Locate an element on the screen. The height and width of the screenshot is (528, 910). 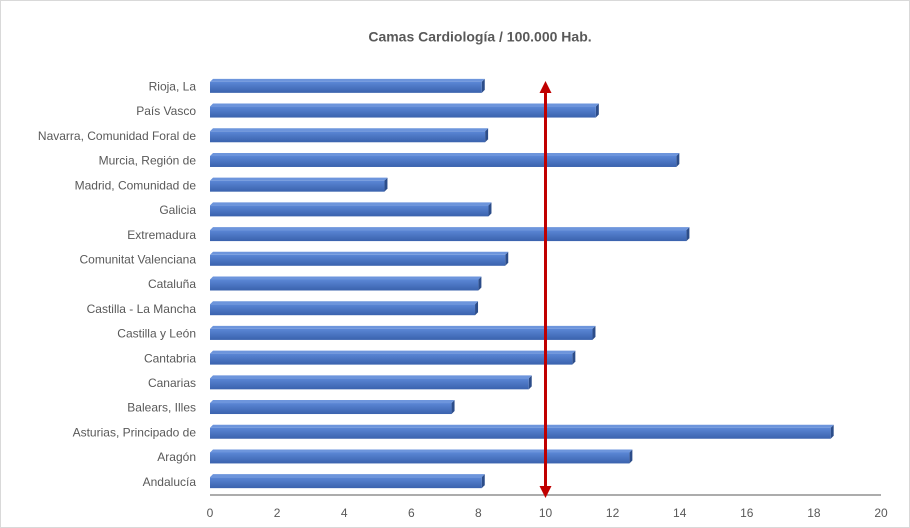
x-tick-label: 6 is located at coordinates (411, 513).